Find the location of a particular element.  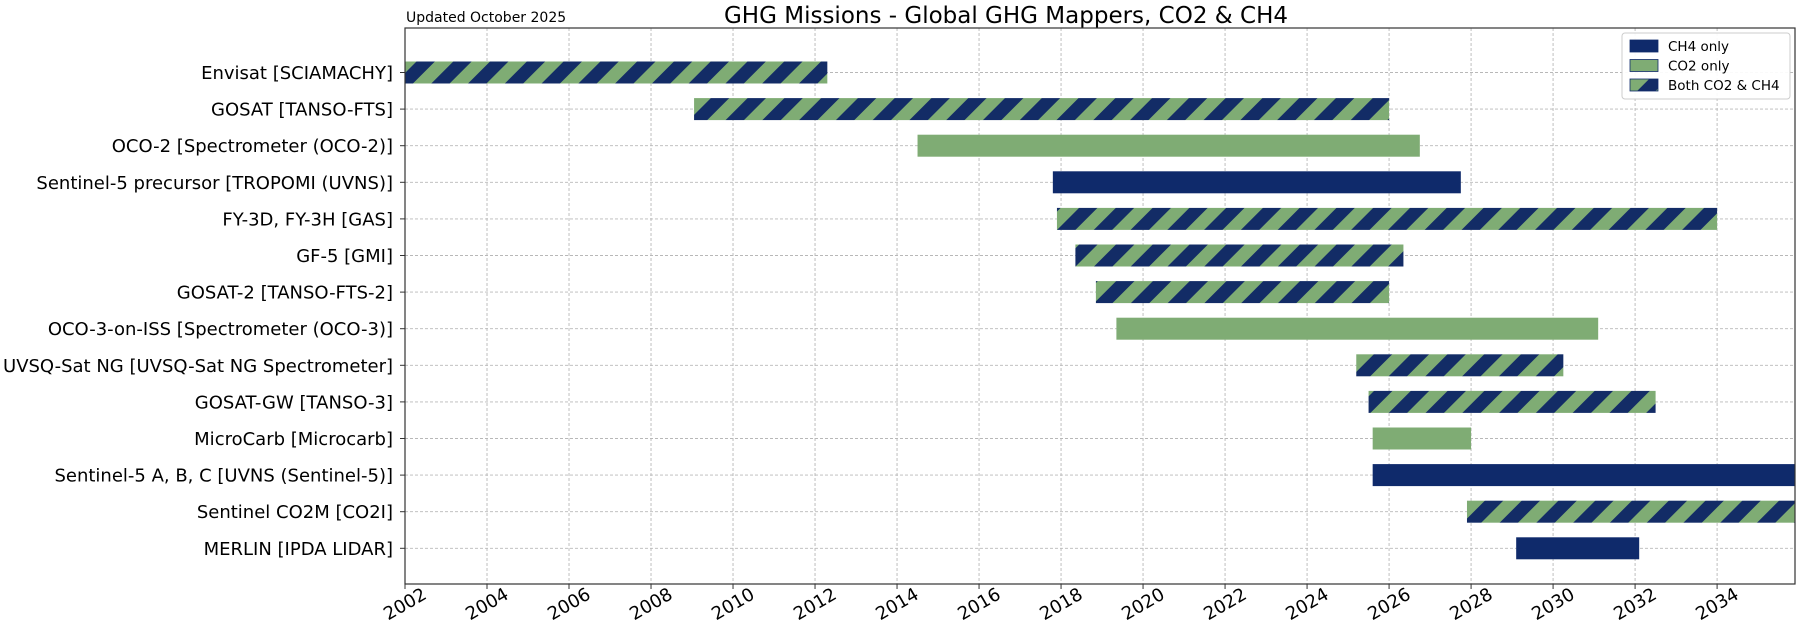

mission-label: OCO-2 [Spectrometer (OCO-2)] is located at coordinates (252, 146).